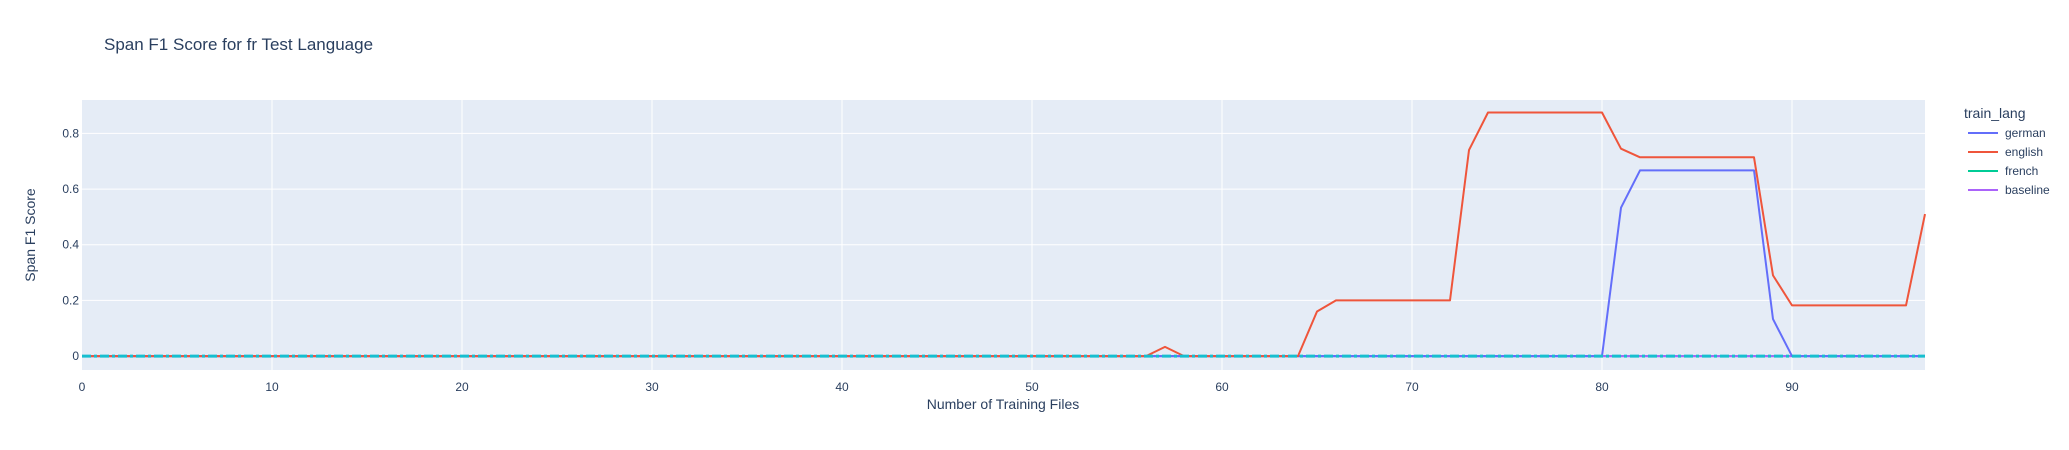 This screenshot has height=450, width=2069. What do you see at coordinates (70, 133) in the screenshot?
I see `y-tick-label: 0.8` at bounding box center [70, 133].